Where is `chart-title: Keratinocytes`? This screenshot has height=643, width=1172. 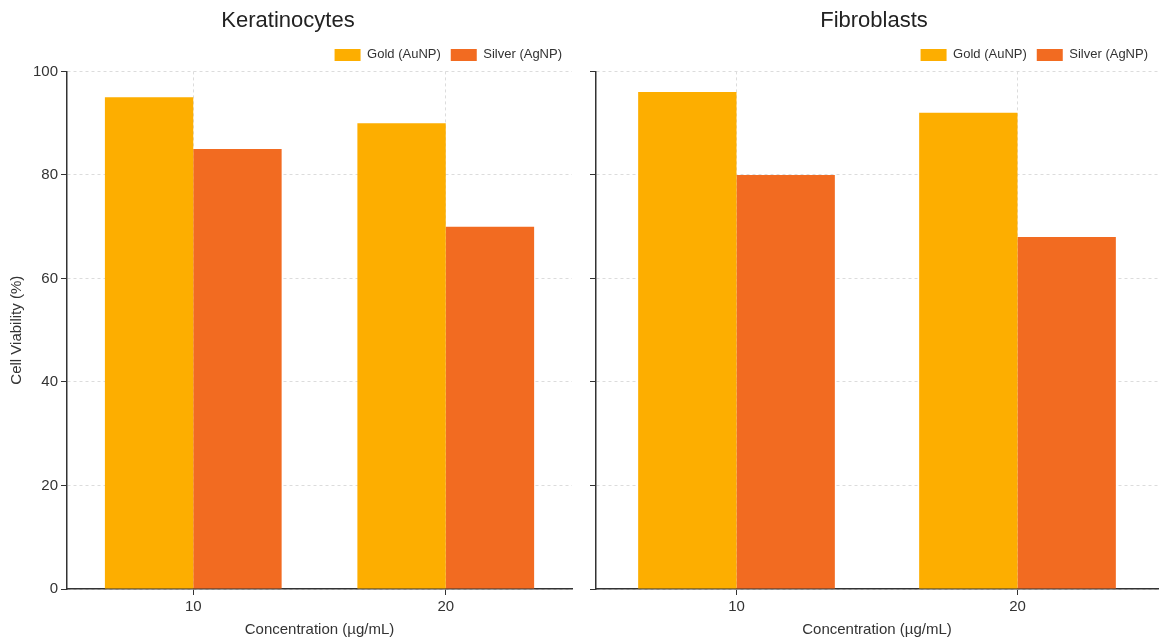
chart-title: Keratinocytes is located at coordinates (288, 20).